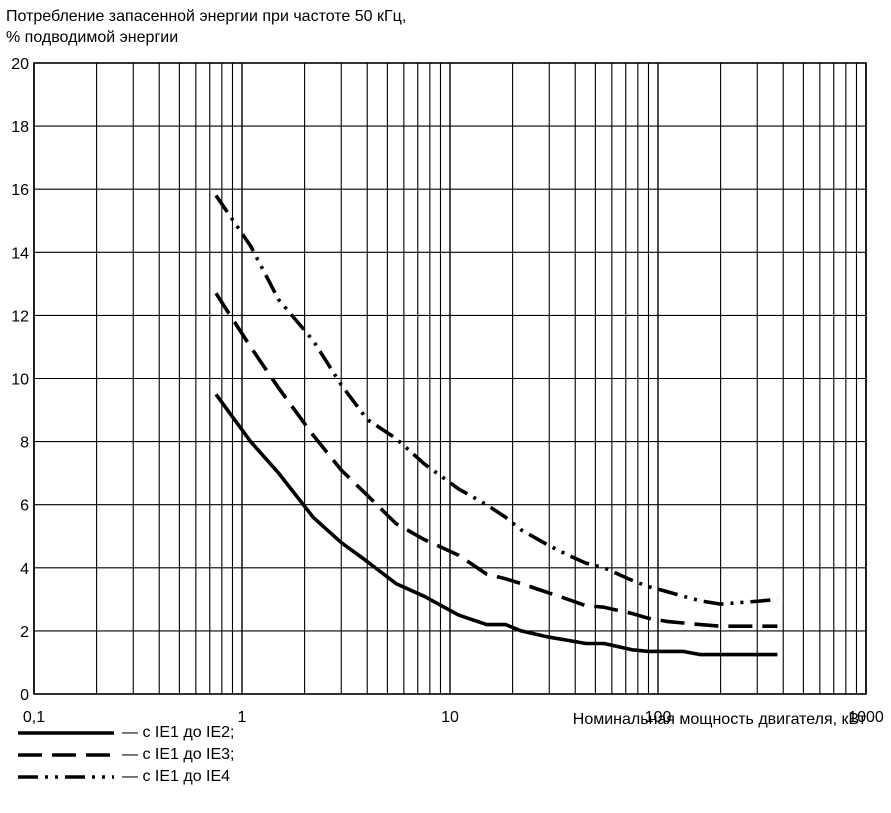 The width and height of the screenshot is (891, 813). Describe the element at coordinates (176, 776) in the screenshot. I see `legend-label-ie4: — с IE1 до IE4` at that location.